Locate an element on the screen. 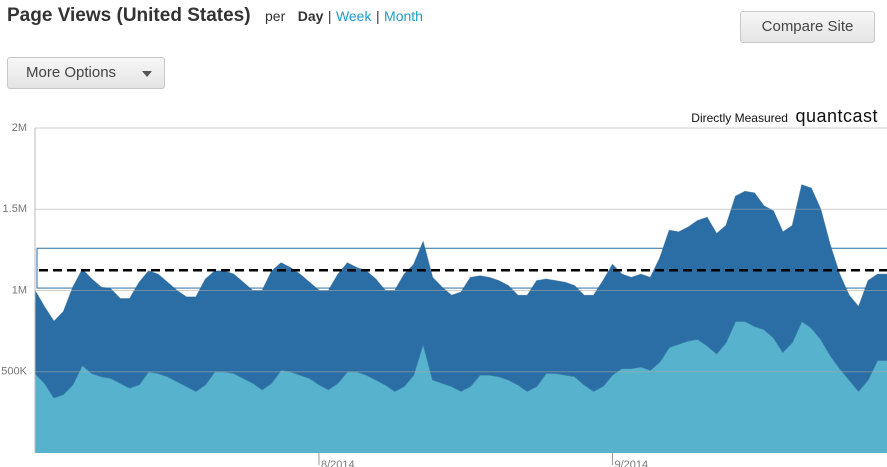 This screenshot has height=467, width=887. per-label: per is located at coordinates (275, 16).